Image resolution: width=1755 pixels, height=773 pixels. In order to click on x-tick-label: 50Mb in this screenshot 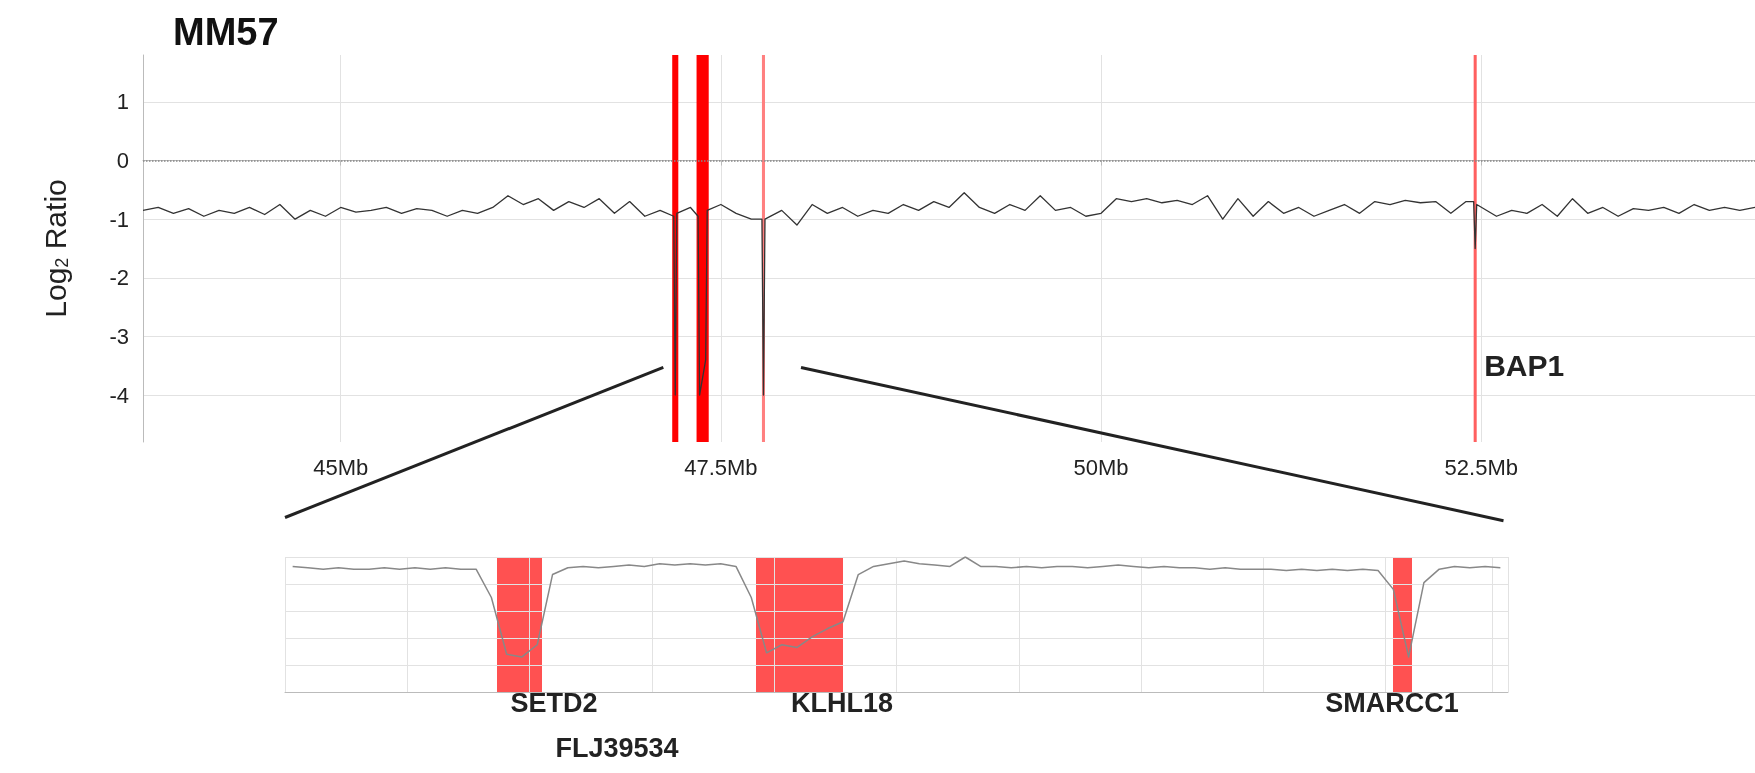, I will do `click(1101, 467)`.